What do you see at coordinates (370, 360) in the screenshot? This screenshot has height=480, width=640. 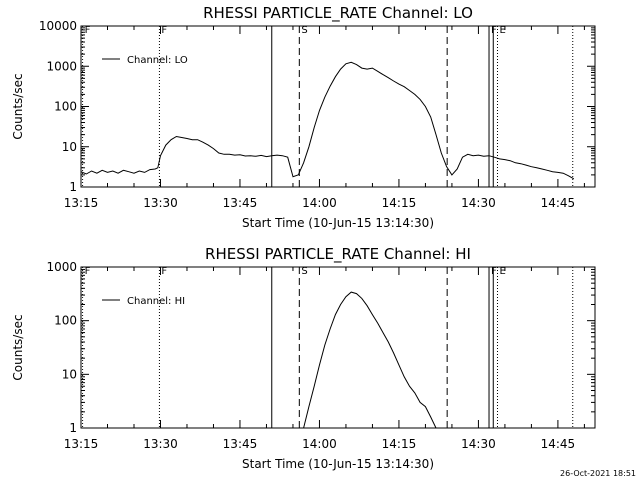 I see `series-line` at bounding box center [370, 360].